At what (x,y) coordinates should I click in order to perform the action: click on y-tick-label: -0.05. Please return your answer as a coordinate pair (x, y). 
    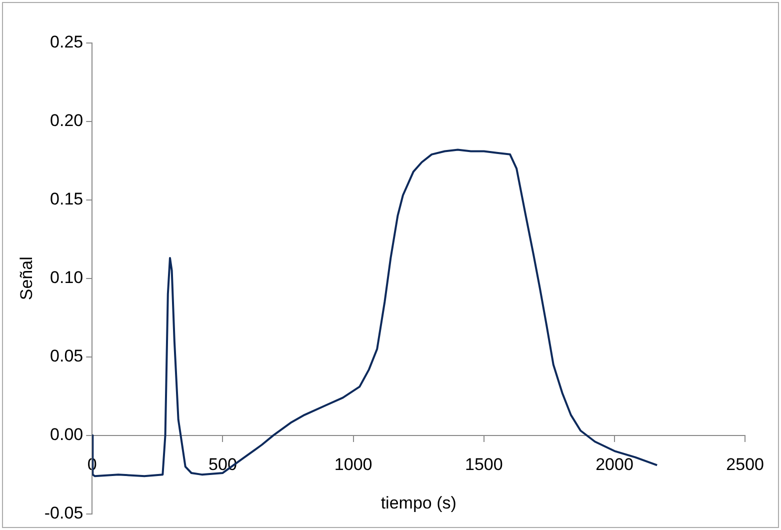
    Looking at the image, I should click on (64, 512).